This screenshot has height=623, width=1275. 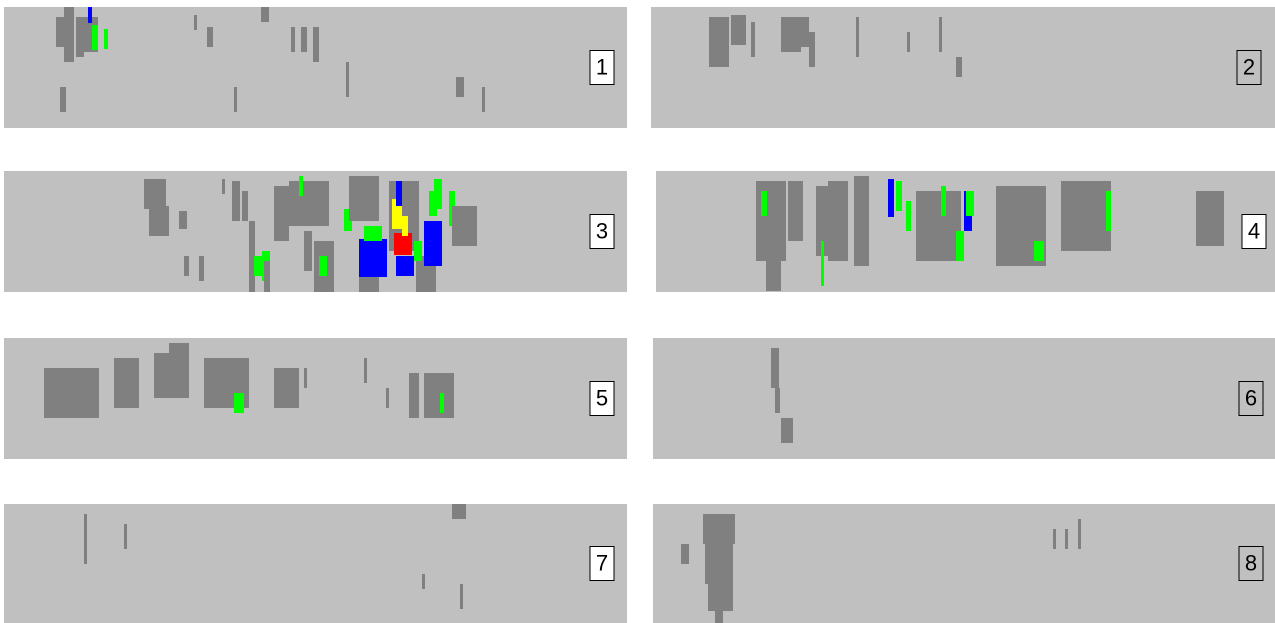 I want to click on panel-label: 6, so click(x=1251, y=397).